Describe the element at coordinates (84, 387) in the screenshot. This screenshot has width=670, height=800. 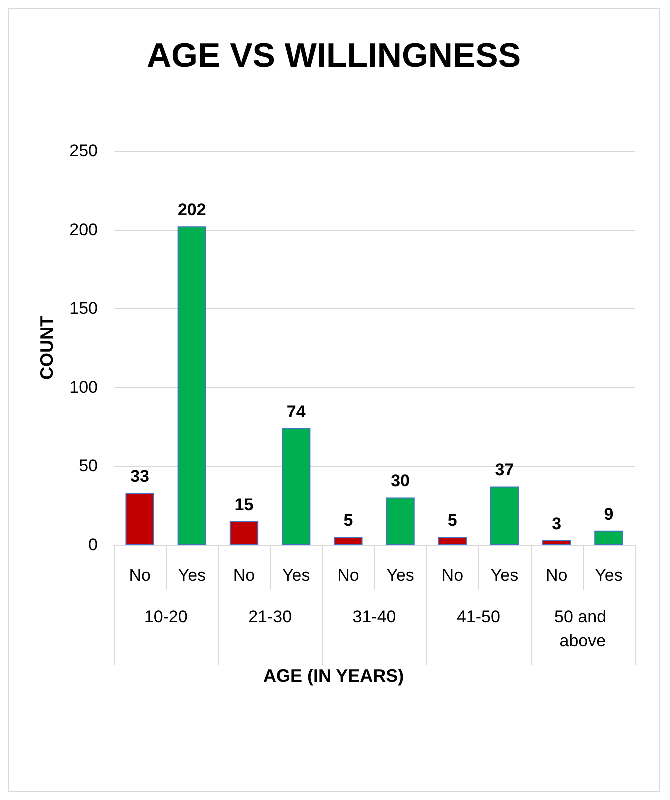
I see `y-tick-label: 100` at that location.